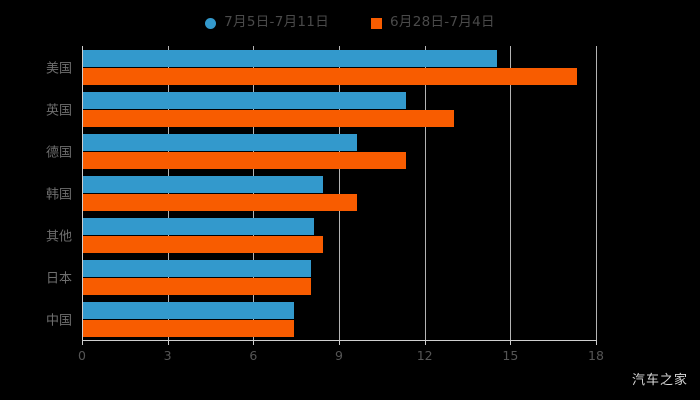 Image resolution: width=700 pixels, height=400 pixels. I want to click on bar-德国-series-0, so click(220, 142).